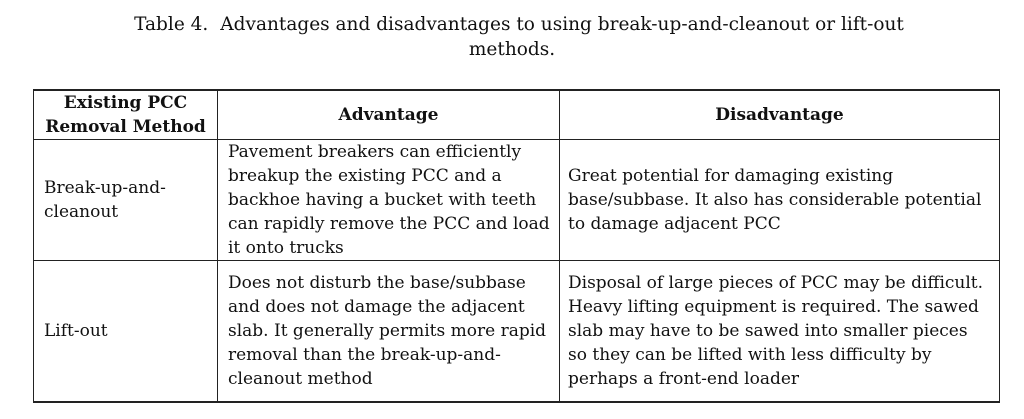 The image size is (1024, 419). Describe the element at coordinates (125, 103) in the screenshot. I see `header-removal-method-line1: Existing PCC` at that location.